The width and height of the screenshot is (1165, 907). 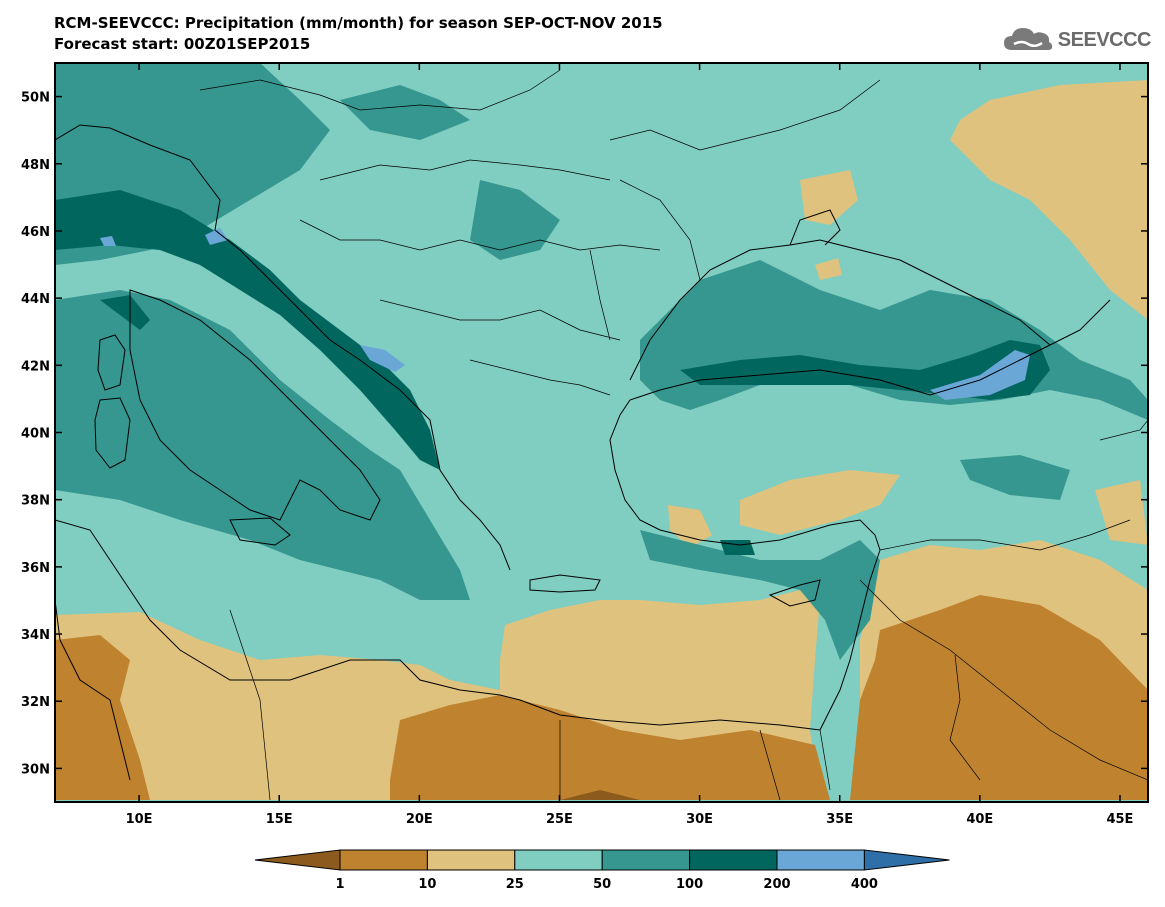 What do you see at coordinates (559, 819) in the screenshot?
I see `lon-tick-label: 25E` at bounding box center [559, 819].